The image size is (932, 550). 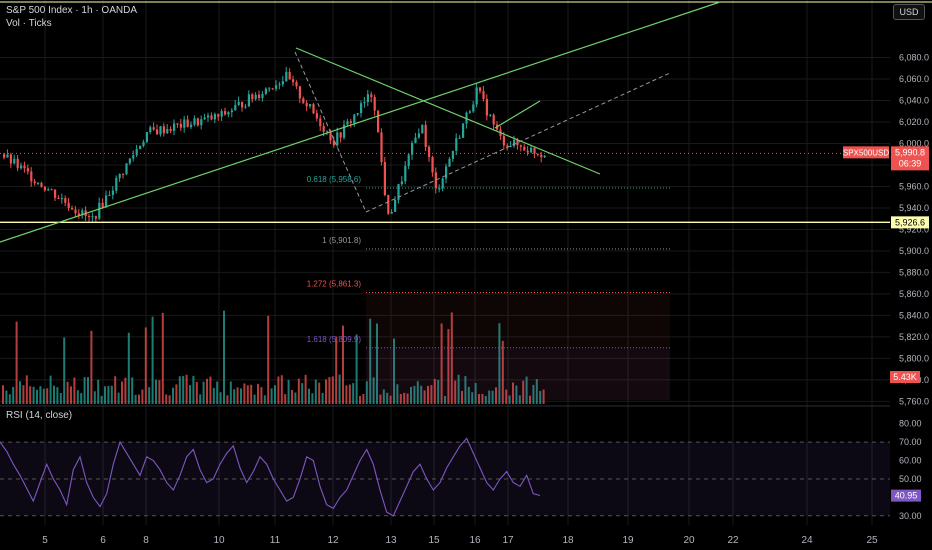 What do you see at coordinates (909, 12) in the screenshot?
I see `currency-button: USD` at bounding box center [909, 12].